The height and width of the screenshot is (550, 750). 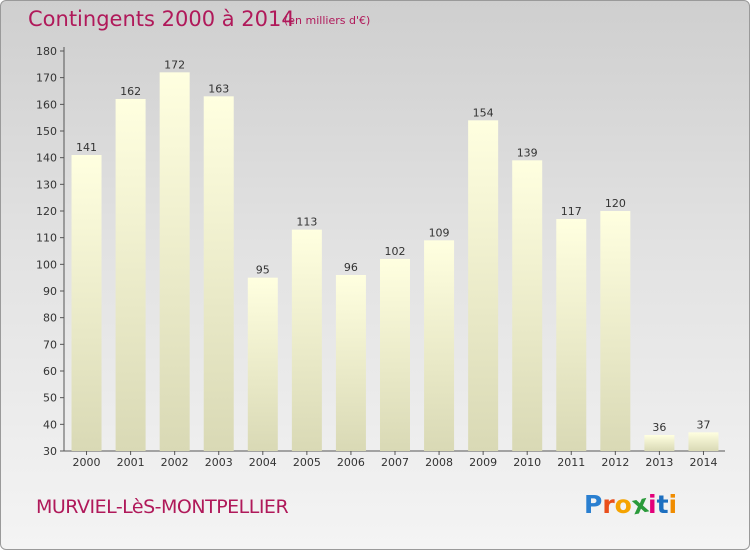 I want to click on x-tick-label: 2007, so click(x=395, y=462).